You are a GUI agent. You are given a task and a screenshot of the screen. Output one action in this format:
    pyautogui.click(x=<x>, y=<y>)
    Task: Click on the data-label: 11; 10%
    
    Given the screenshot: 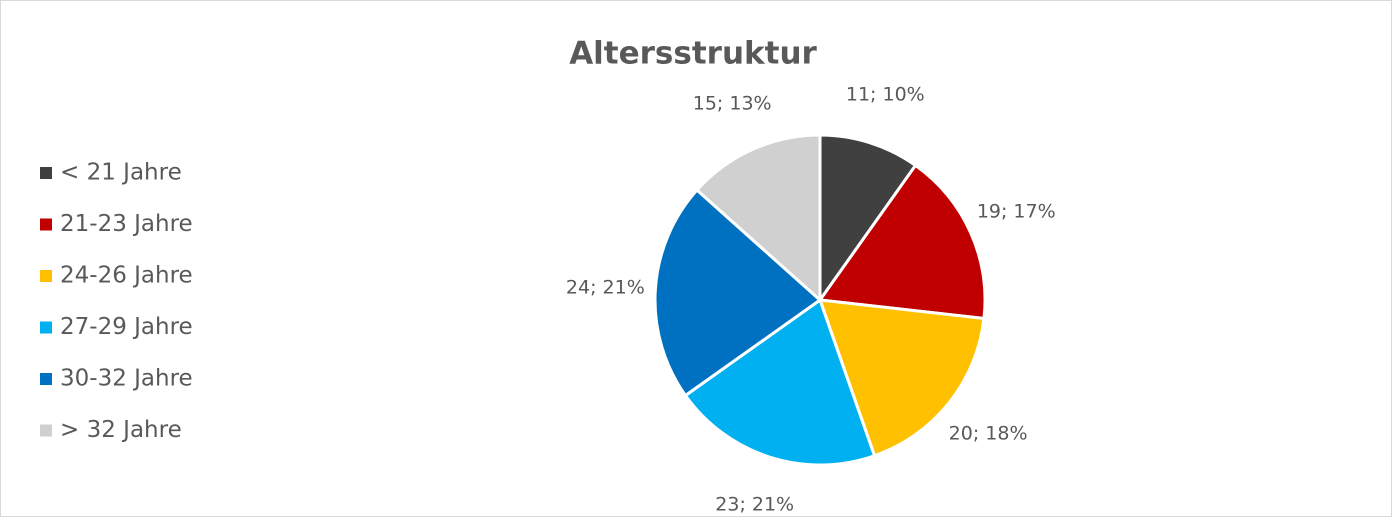 What is the action you would take?
    pyautogui.click(x=885, y=95)
    